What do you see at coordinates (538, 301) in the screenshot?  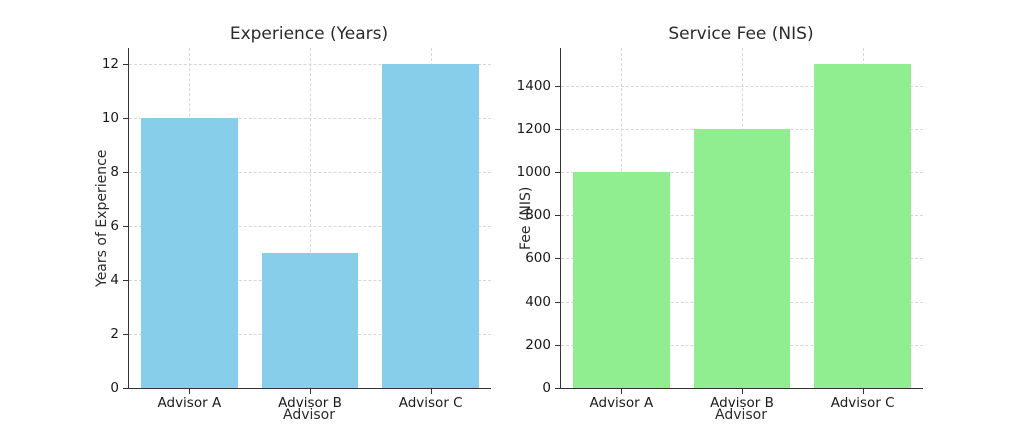 I see `y-tick-label: 400` at bounding box center [538, 301].